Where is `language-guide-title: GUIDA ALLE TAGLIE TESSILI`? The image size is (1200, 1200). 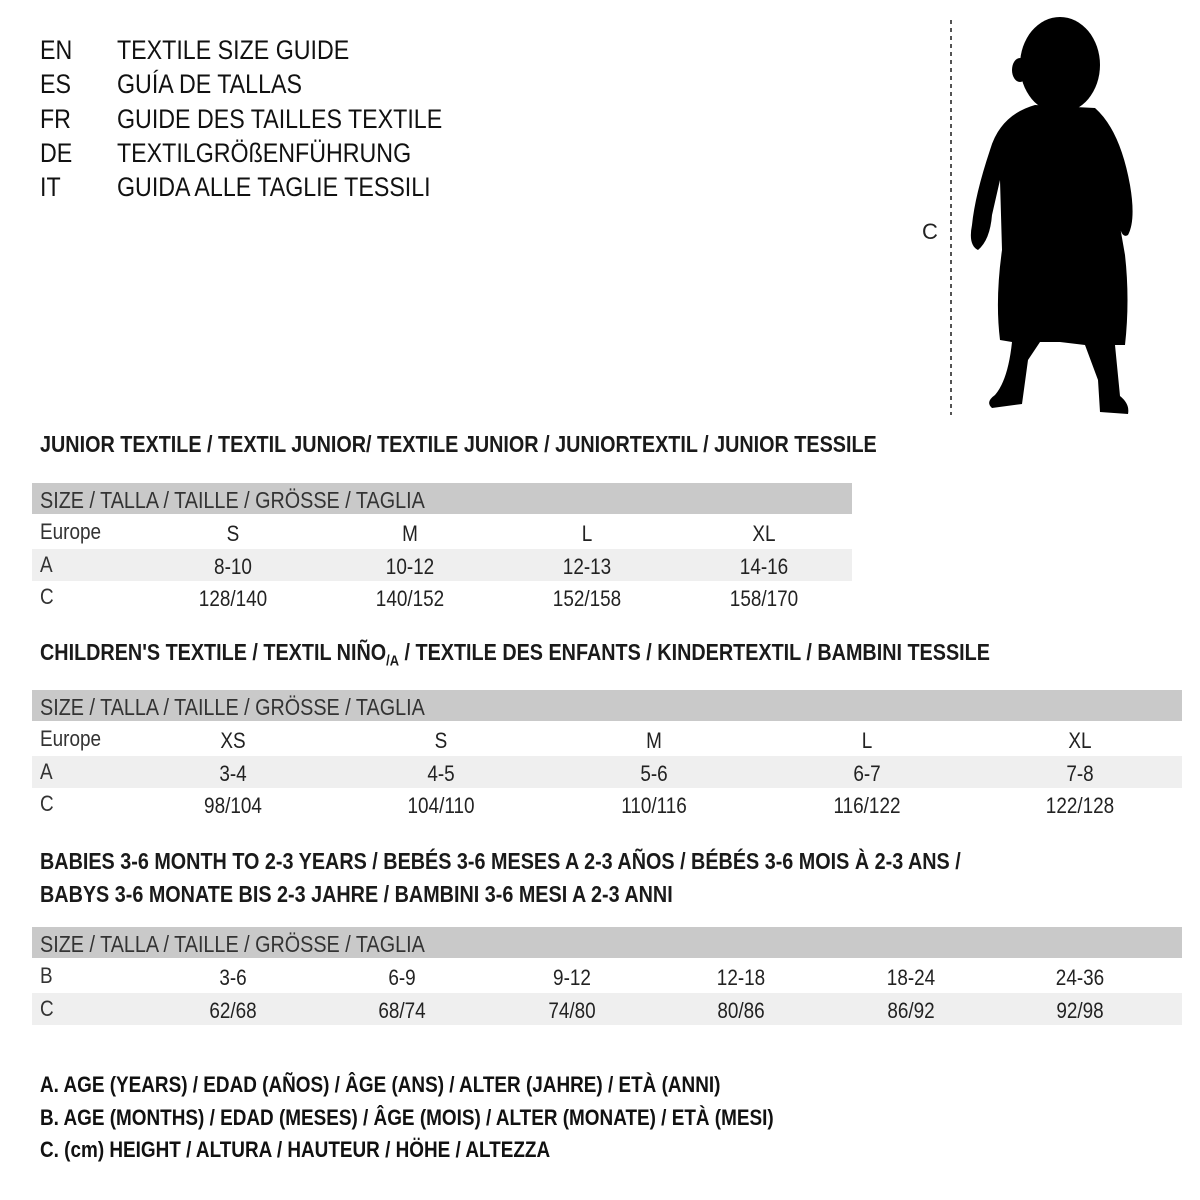
language-guide-title: GUIDA ALLE TAGLIE TESSILI is located at coordinates (274, 187).